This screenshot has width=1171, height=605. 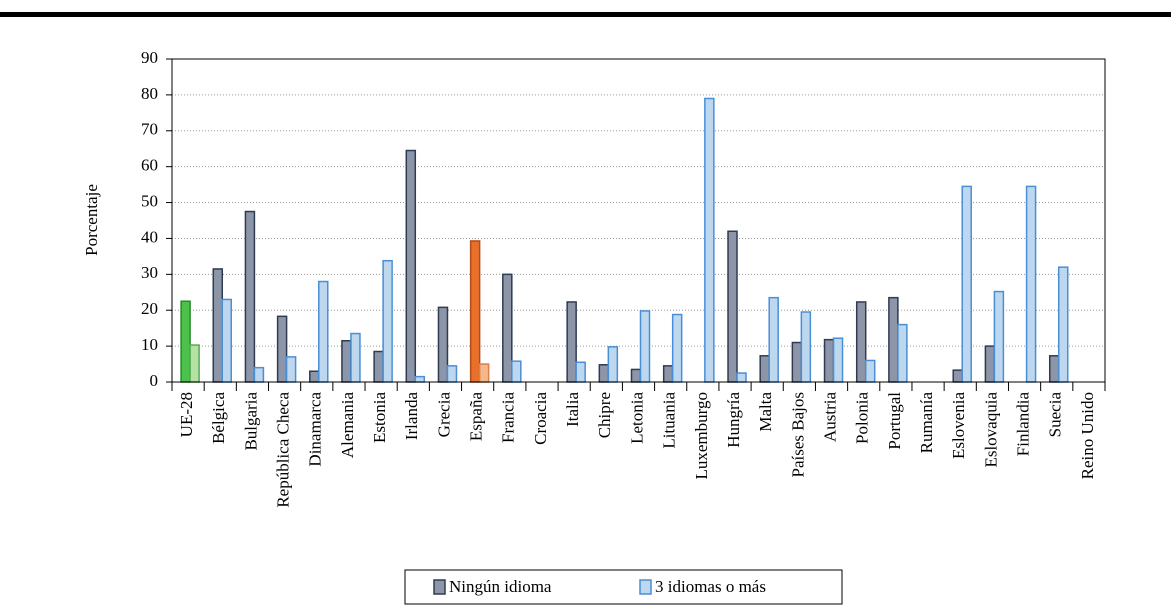 What do you see at coordinates (91, 220) in the screenshot?
I see `y-axis-label: Porcentaje` at bounding box center [91, 220].